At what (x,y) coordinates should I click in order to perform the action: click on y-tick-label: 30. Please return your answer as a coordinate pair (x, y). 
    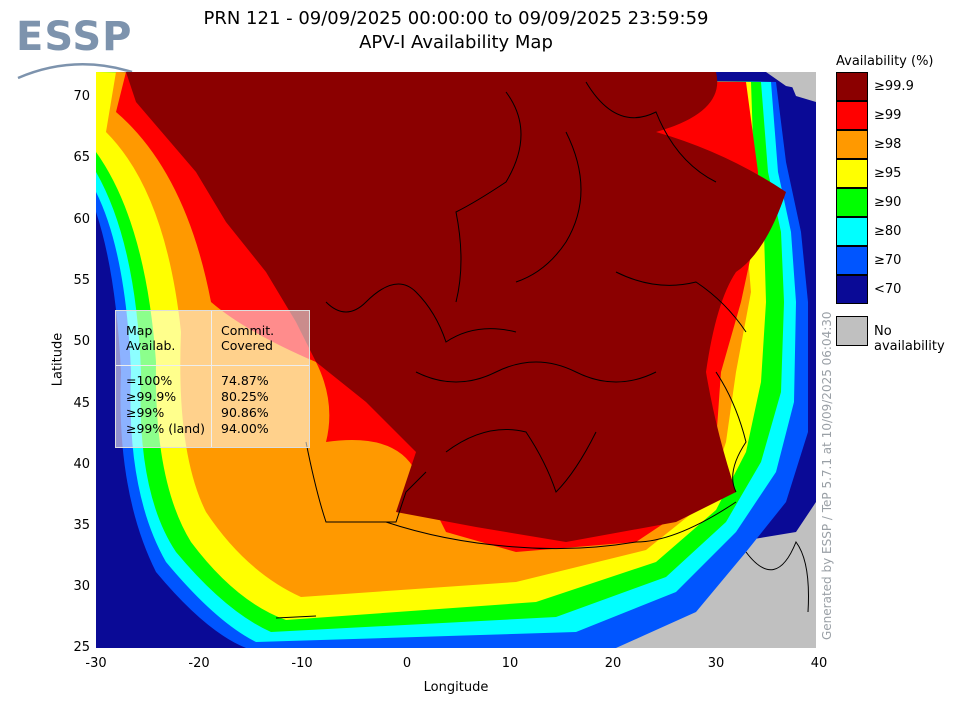
    Looking at the image, I should click on (81, 586).